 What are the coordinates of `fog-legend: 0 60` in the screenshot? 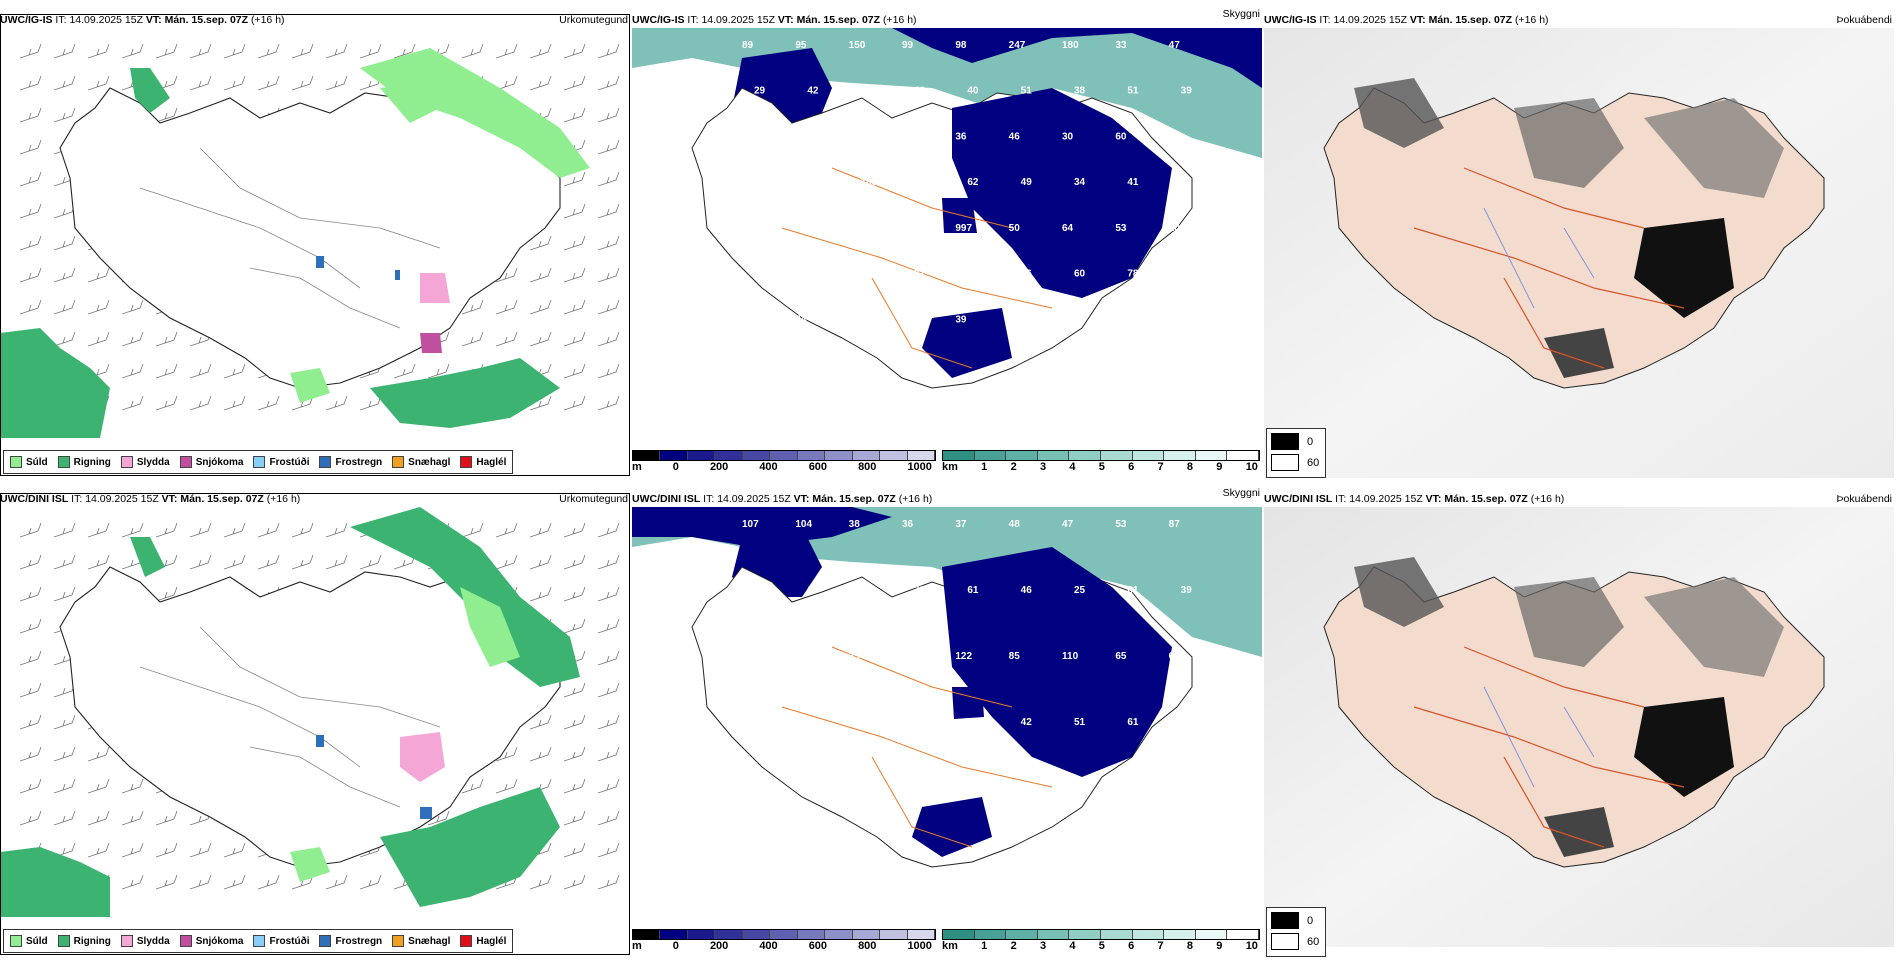 It's located at (1296, 932).